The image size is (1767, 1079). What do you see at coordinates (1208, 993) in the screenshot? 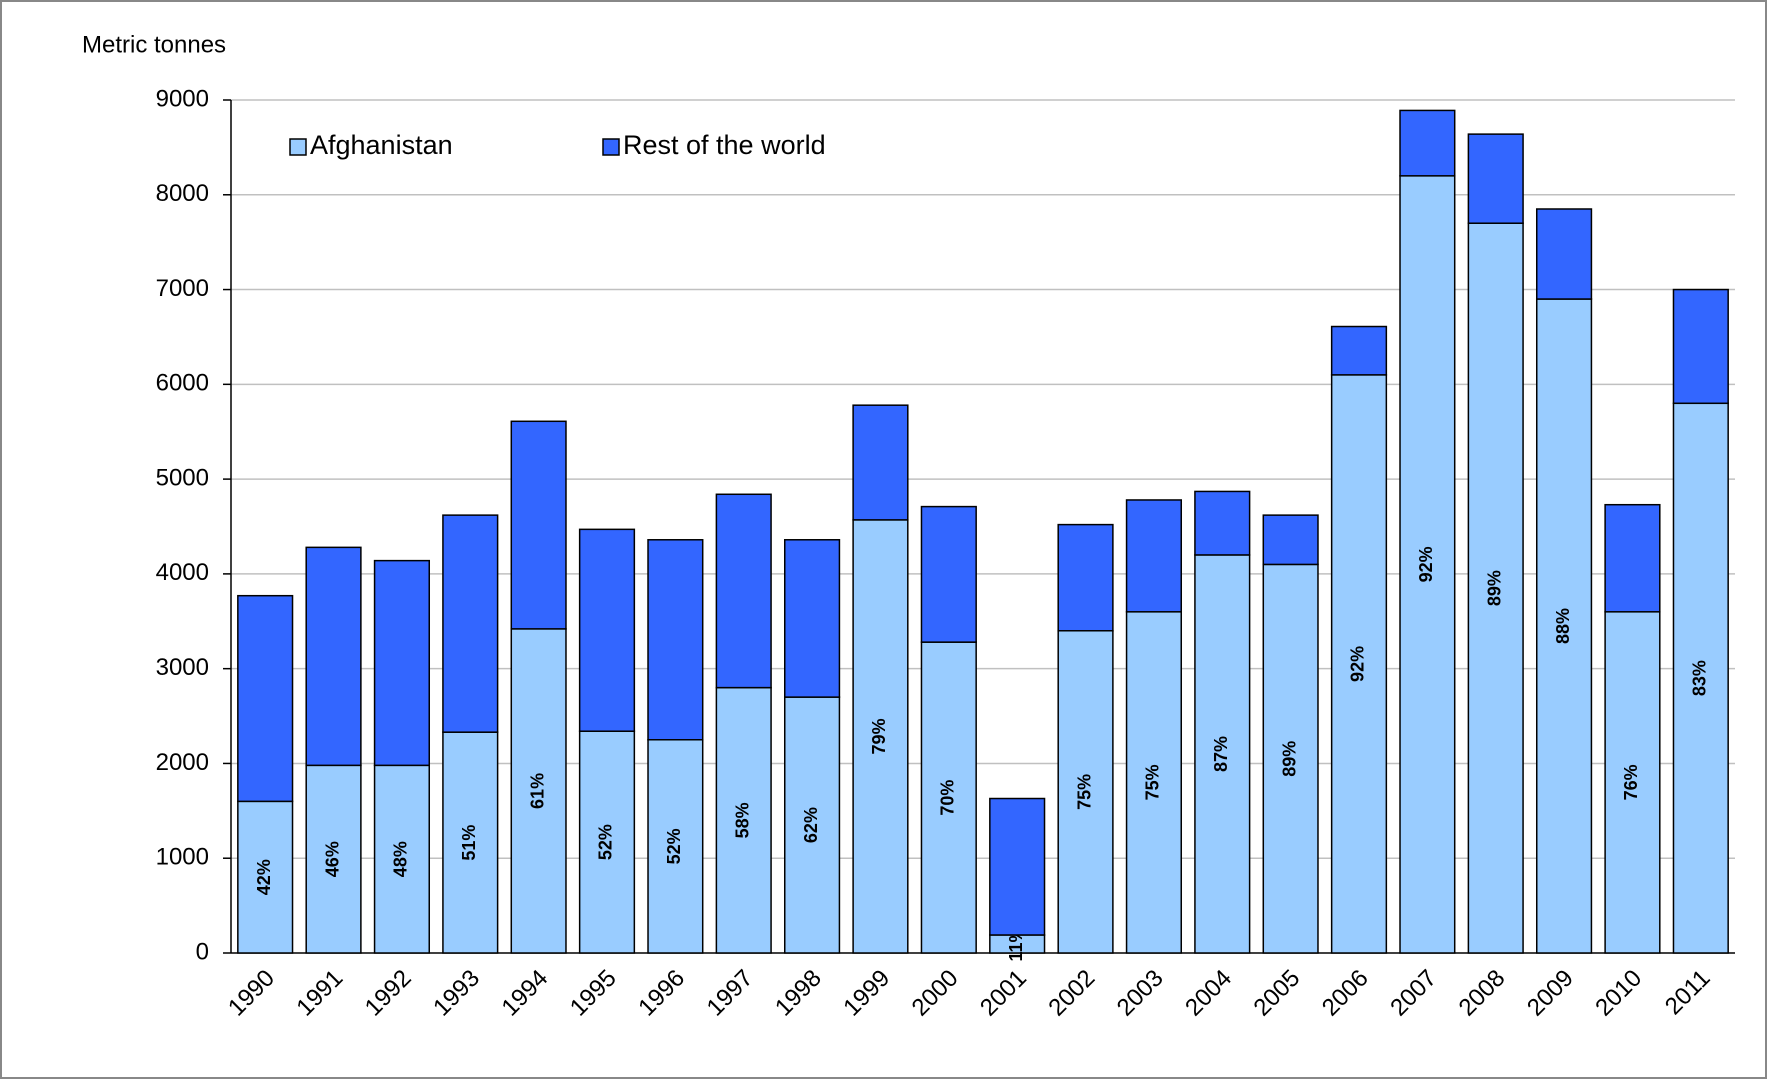
I see `x-tick-label: 2004` at bounding box center [1208, 993].